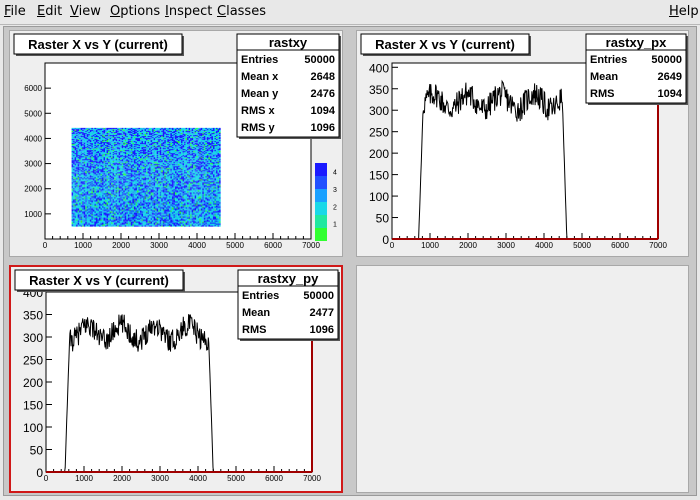  I want to click on menu-file: File, so click(15, 11).